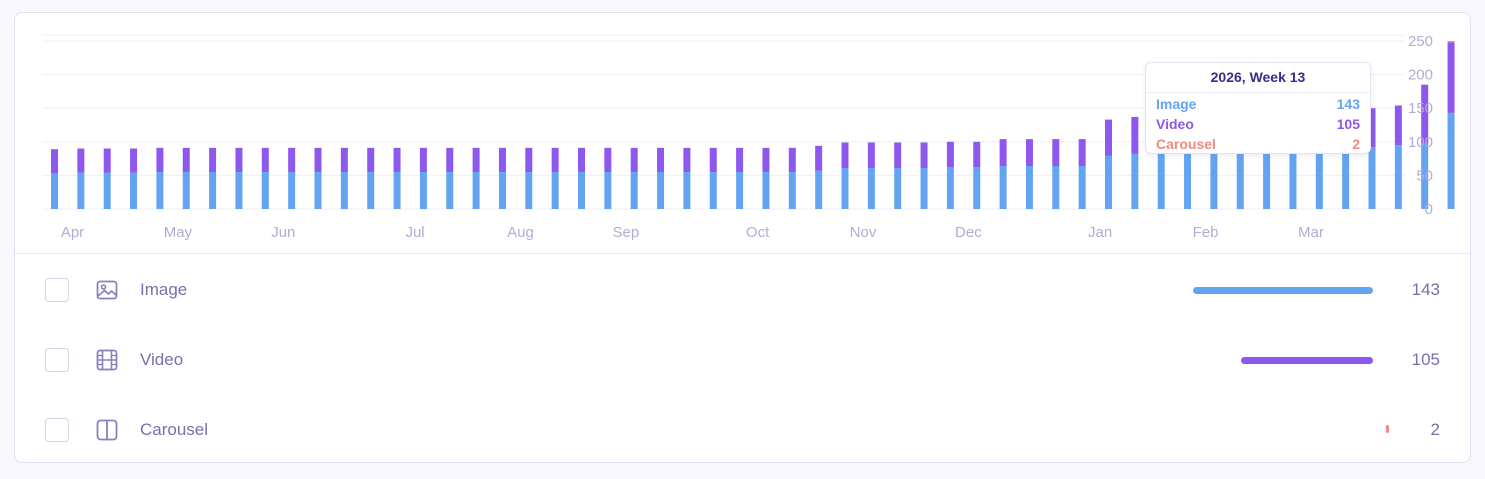 This screenshot has height=479, width=1485. I want to click on legend-row-video: Video 105, so click(742, 360).